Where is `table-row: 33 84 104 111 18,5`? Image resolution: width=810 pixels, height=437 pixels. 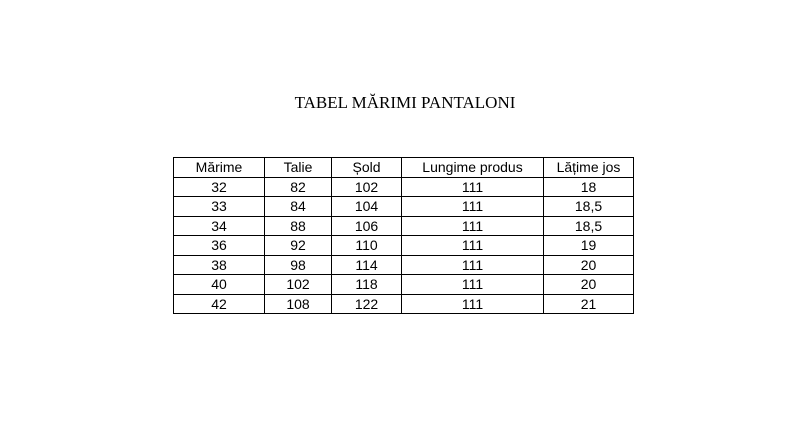
table-row: 33 84 104 111 18,5 is located at coordinates (403, 206).